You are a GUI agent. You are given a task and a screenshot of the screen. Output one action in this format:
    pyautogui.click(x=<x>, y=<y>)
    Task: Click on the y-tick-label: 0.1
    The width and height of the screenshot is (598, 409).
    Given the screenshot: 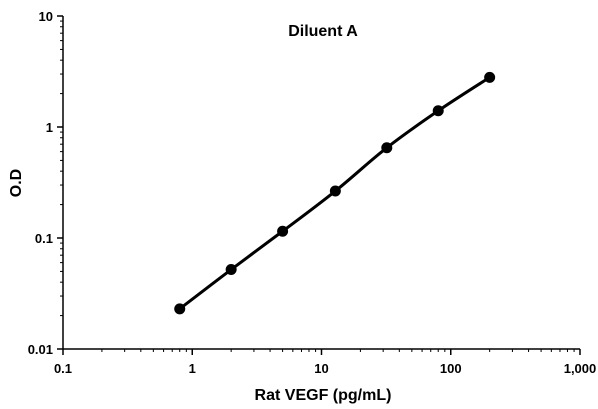 What is the action you would take?
    pyautogui.click(x=44, y=238)
    